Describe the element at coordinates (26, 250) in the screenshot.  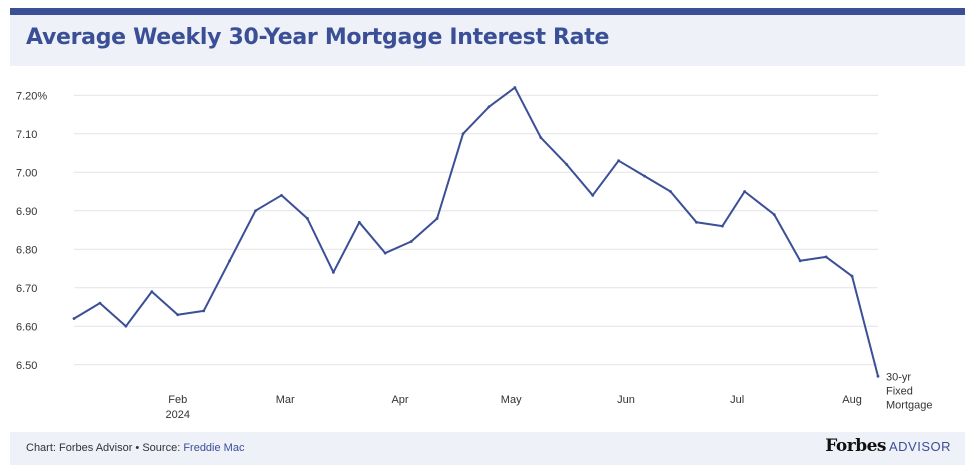
I see `y-tick-label: 6.80` at that location.